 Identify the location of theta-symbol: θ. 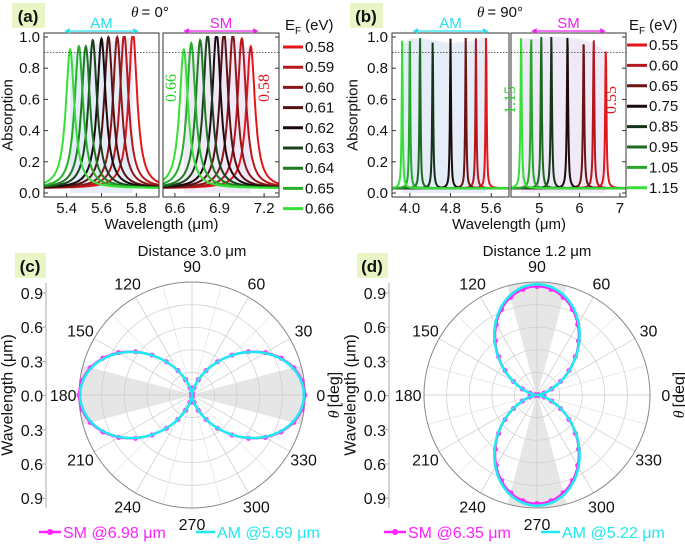
(678, 414).